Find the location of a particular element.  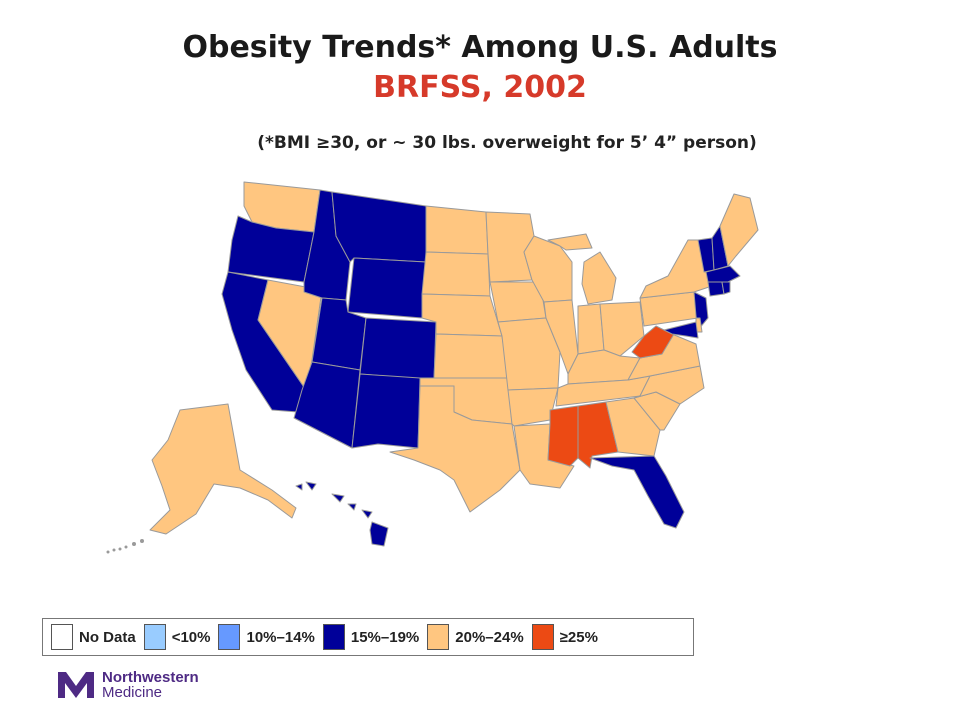

logo-wordmark: Northwestern Medicine is located at coordinates (150, 685).